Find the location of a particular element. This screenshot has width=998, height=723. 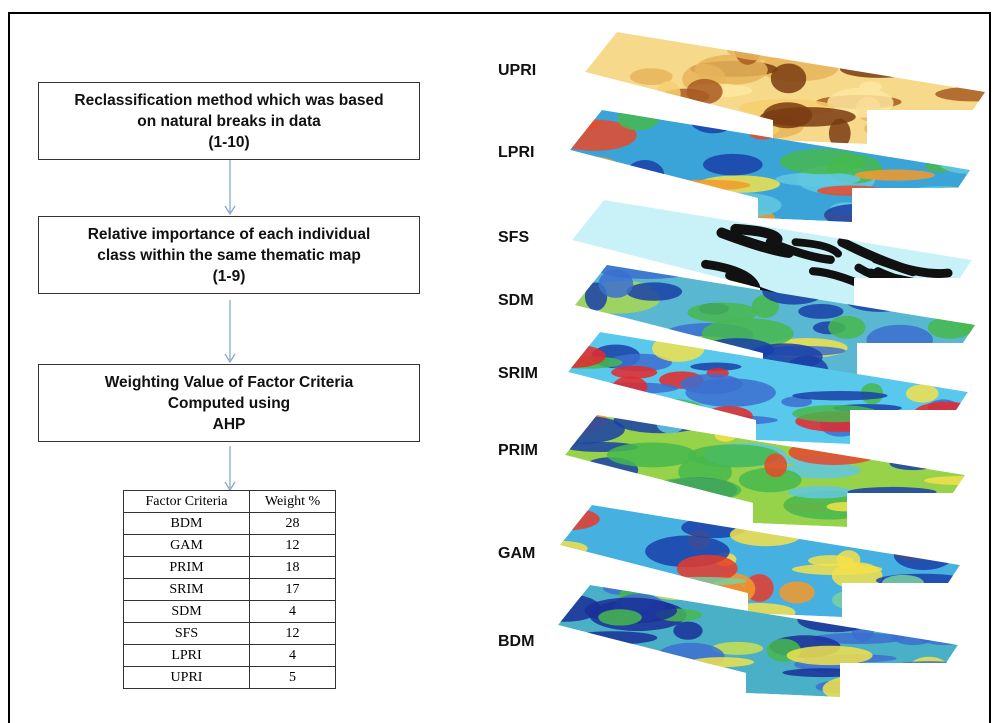

table-cell: SFS is located at coordinates (186, 633).